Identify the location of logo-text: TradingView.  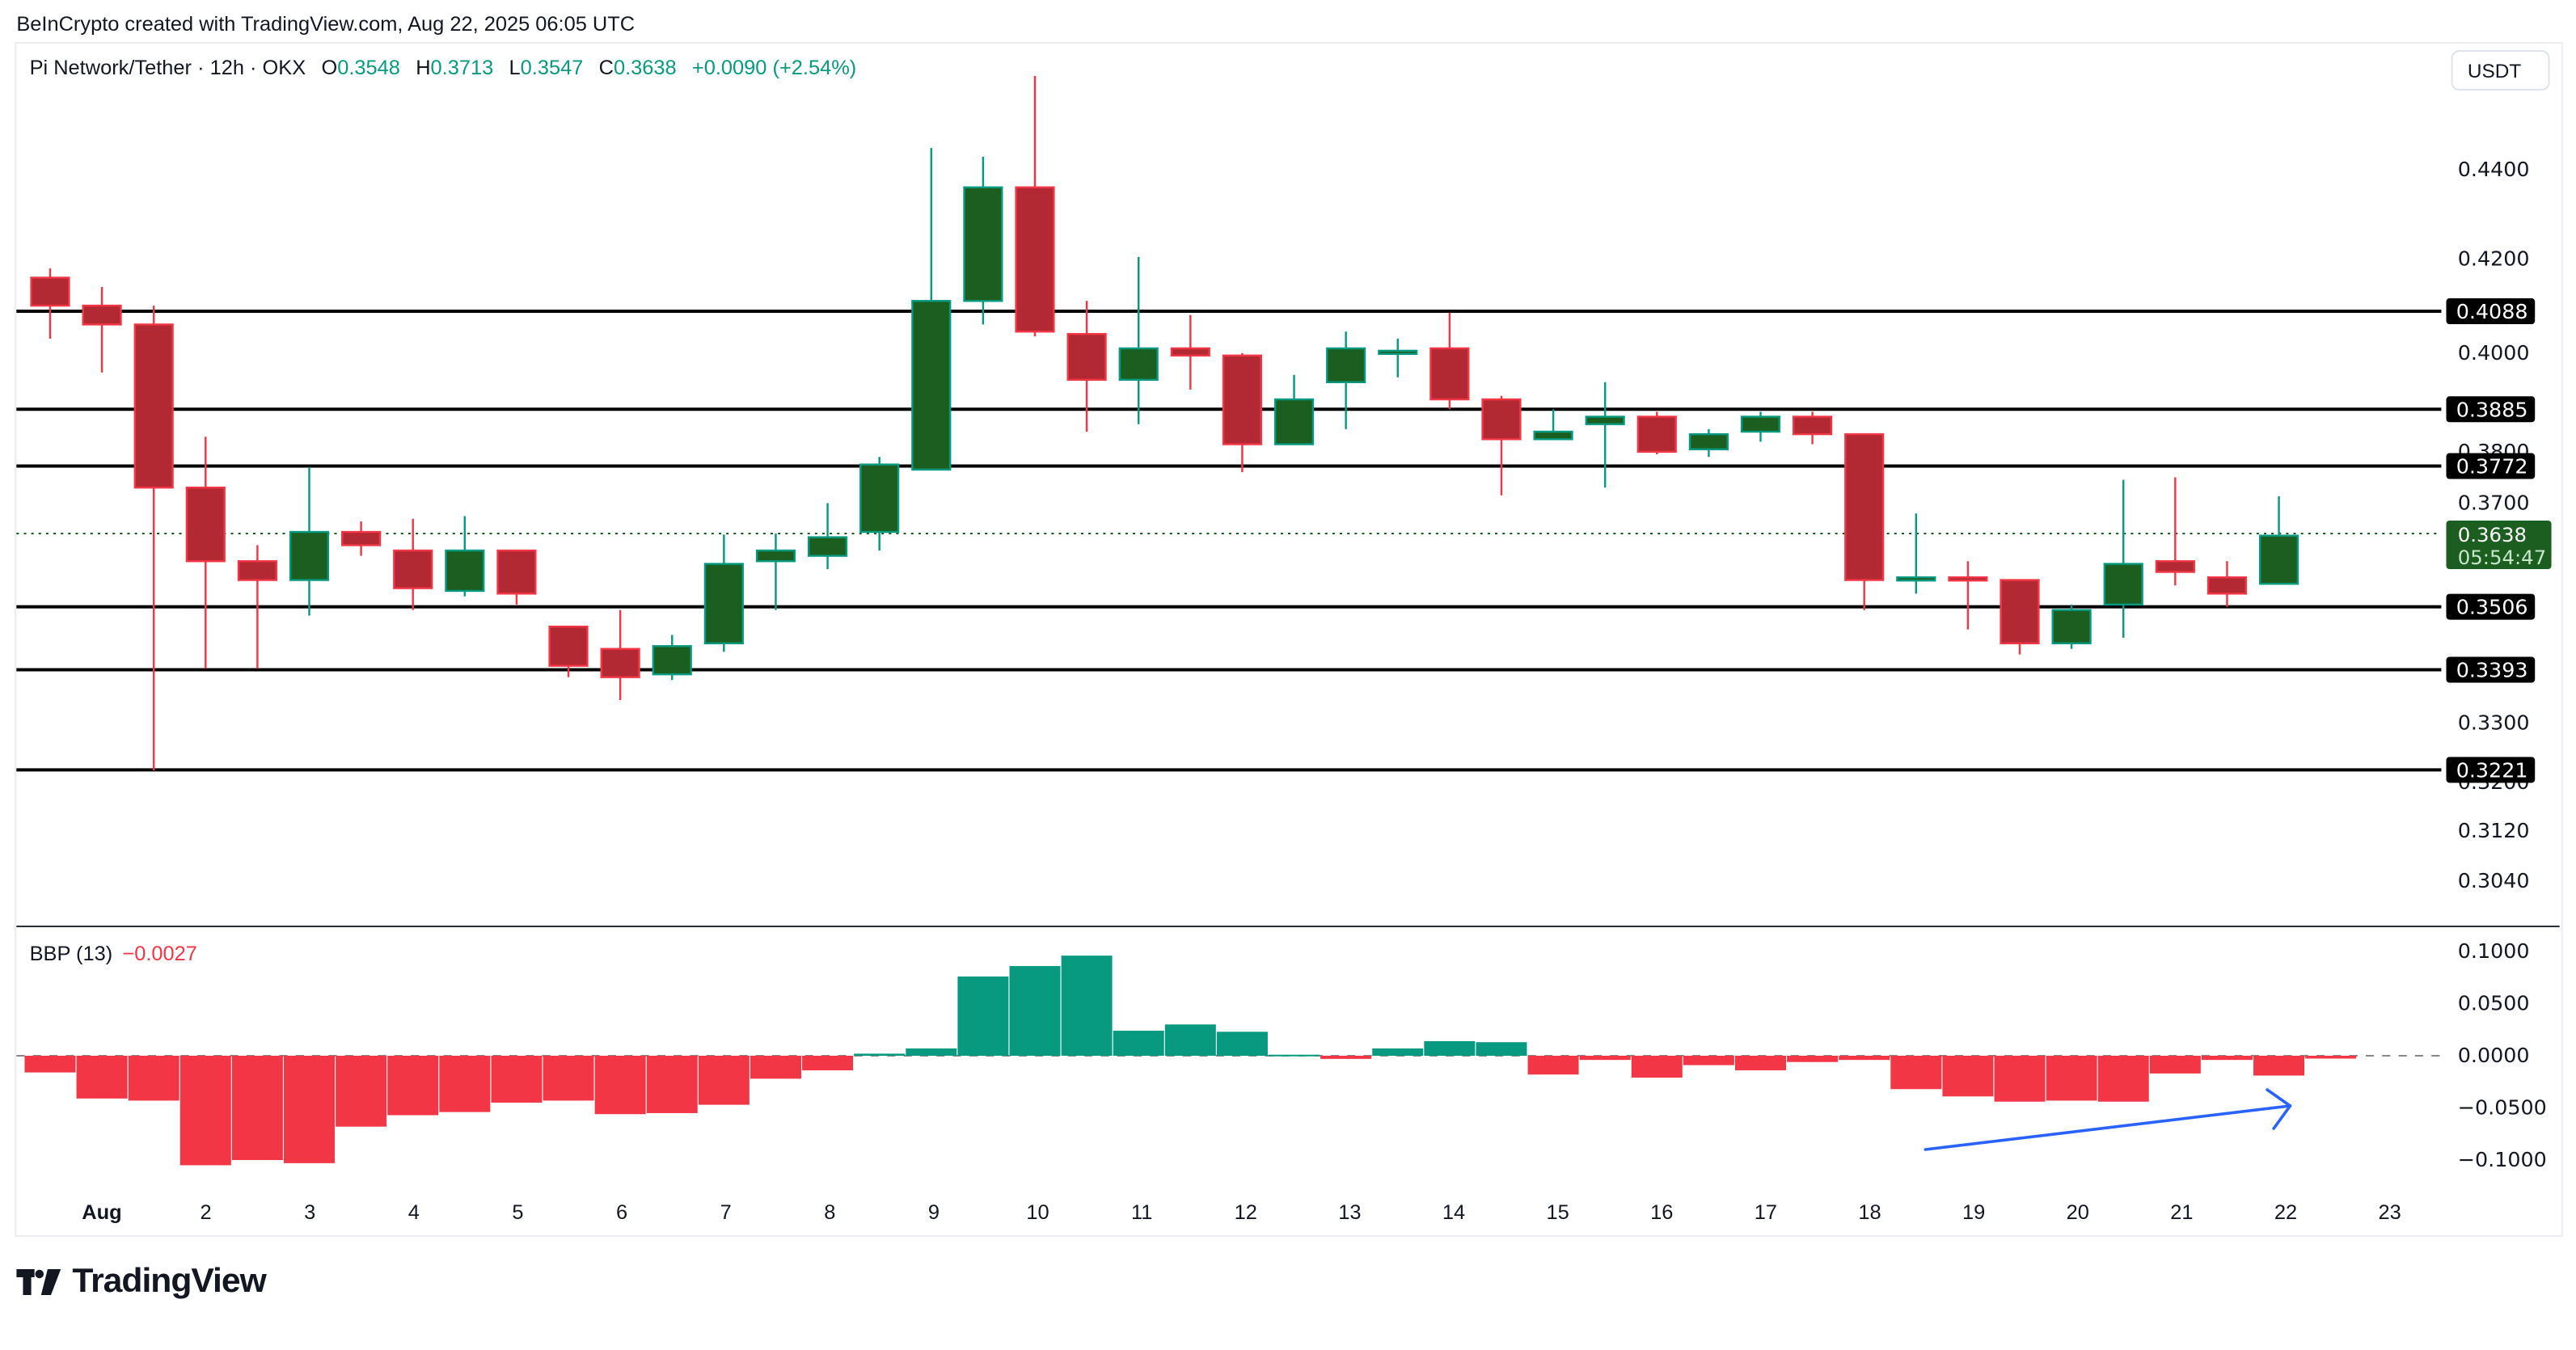
(169, 1281).